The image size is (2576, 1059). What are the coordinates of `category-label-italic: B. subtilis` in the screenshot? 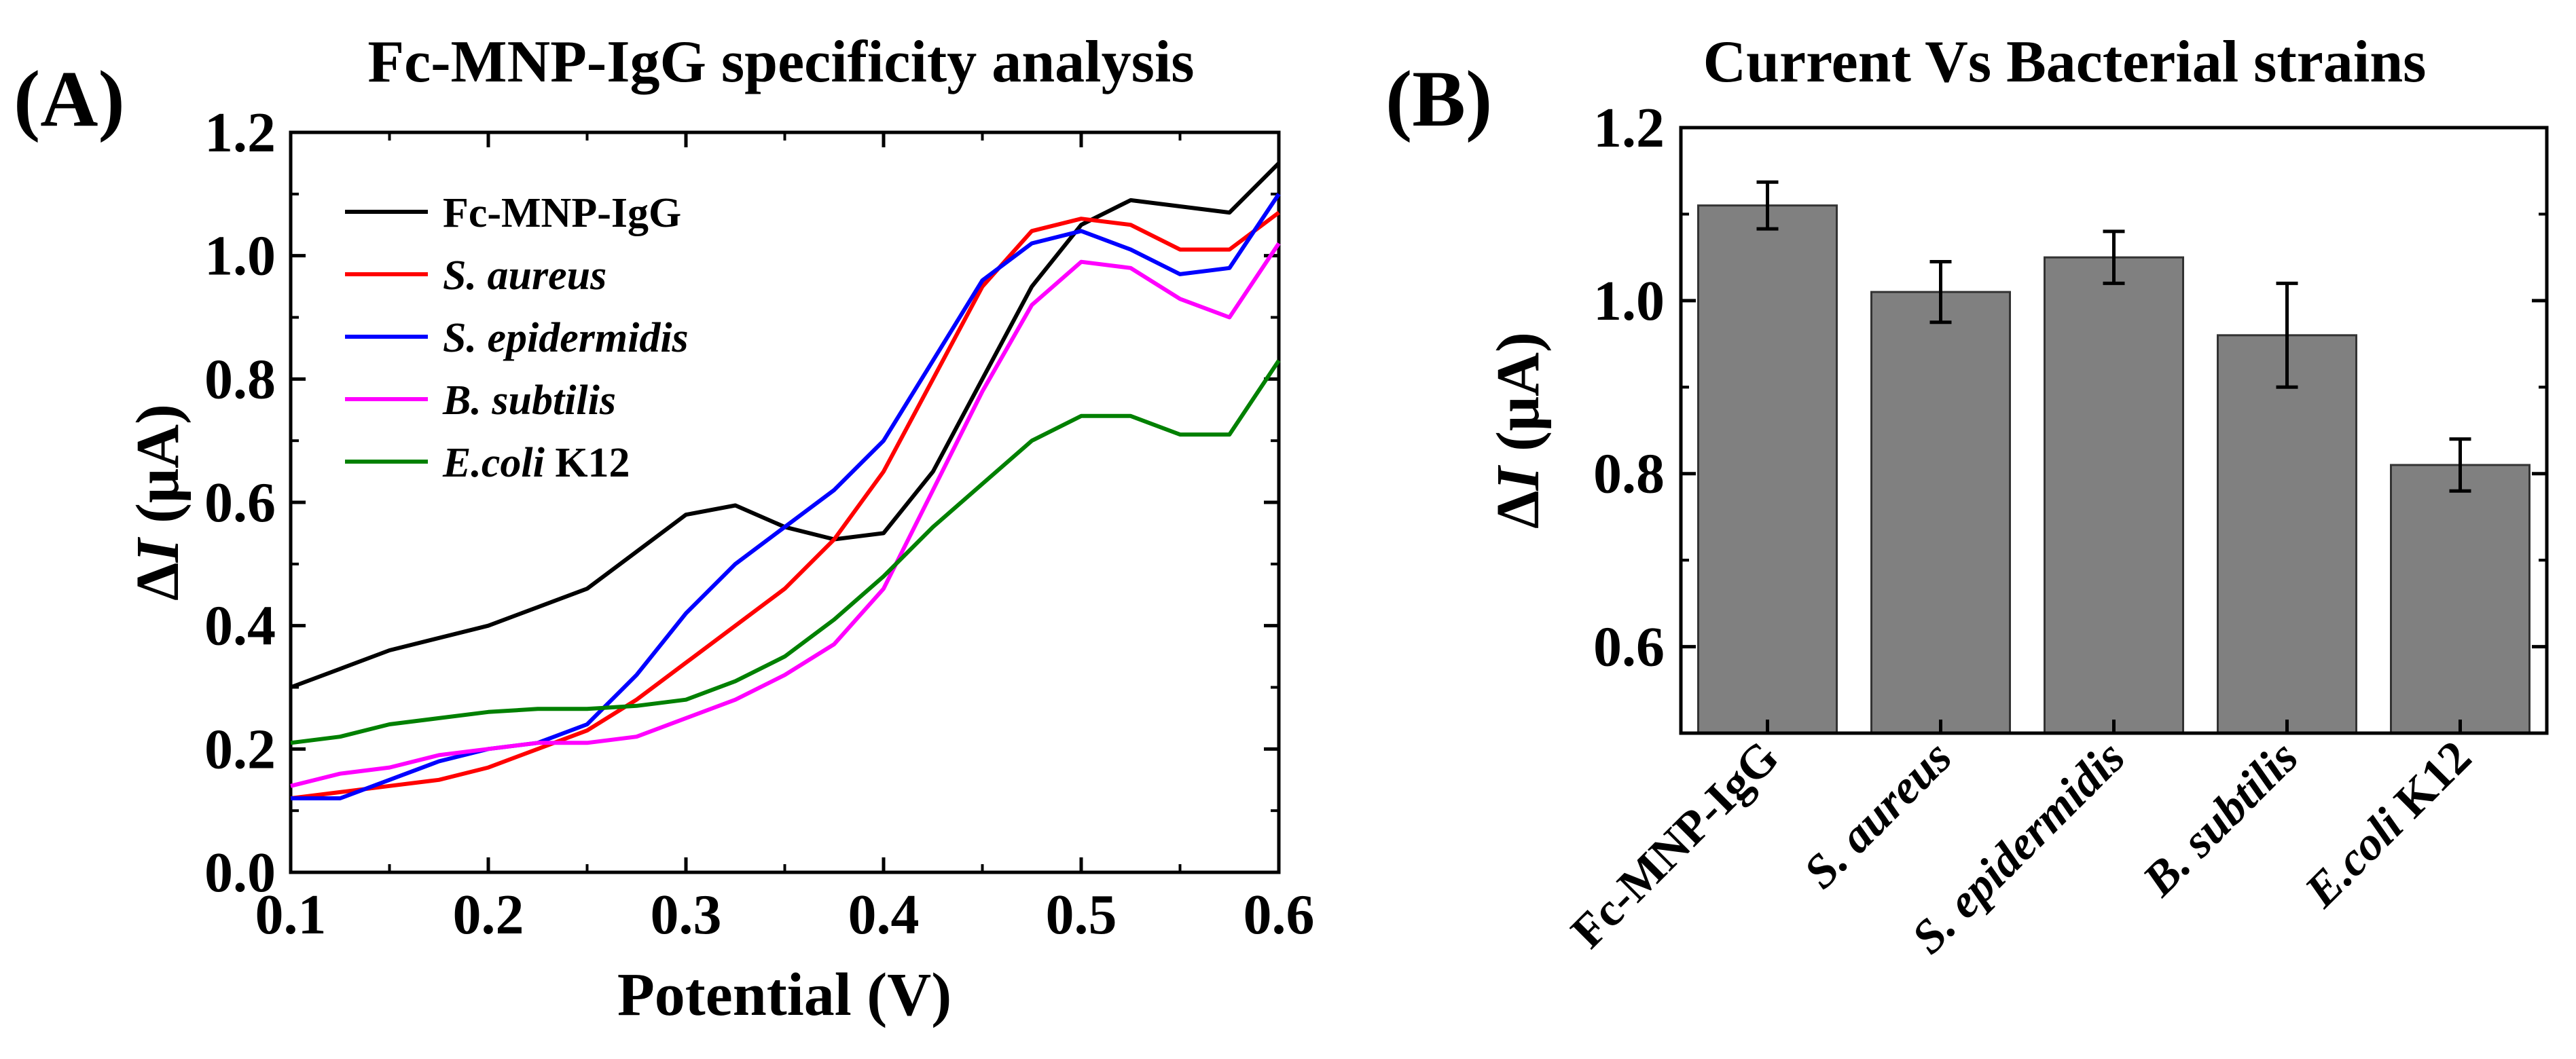 It's located at (2220, 819).